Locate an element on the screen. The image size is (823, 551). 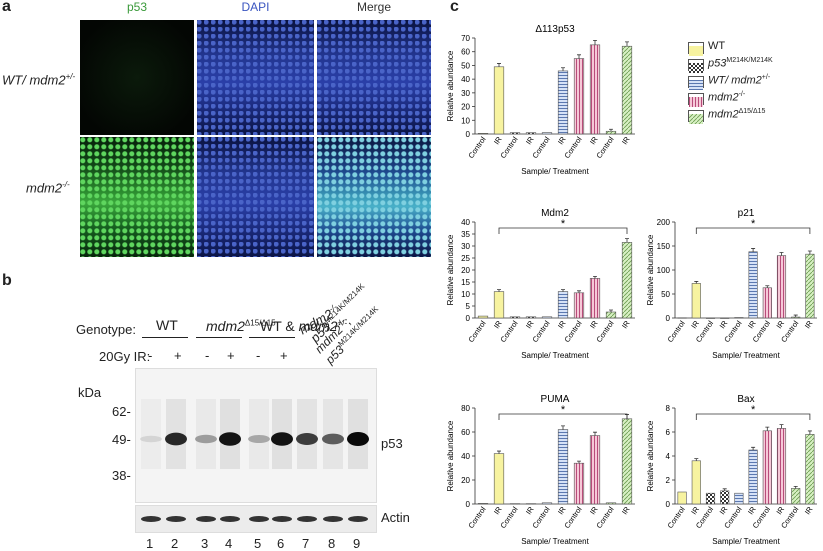
row-label-mdm2-null: mdm2-/- is located at coordinates (48, 188).